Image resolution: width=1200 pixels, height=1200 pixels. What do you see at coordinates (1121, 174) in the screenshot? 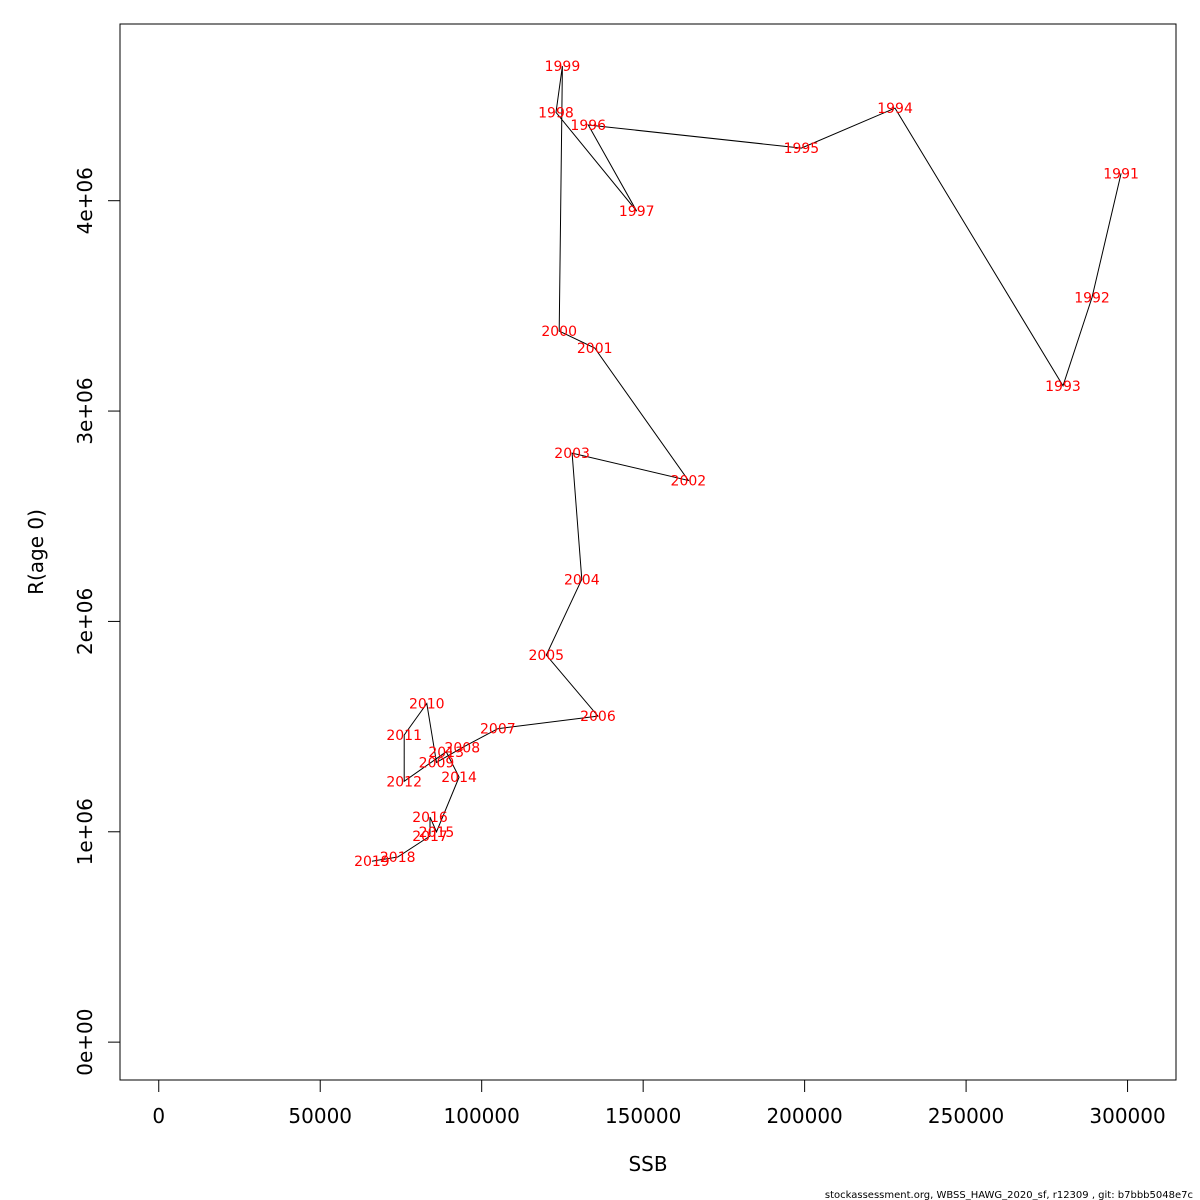
I see `year-label: 1991` at bounding box center [1121, 174].